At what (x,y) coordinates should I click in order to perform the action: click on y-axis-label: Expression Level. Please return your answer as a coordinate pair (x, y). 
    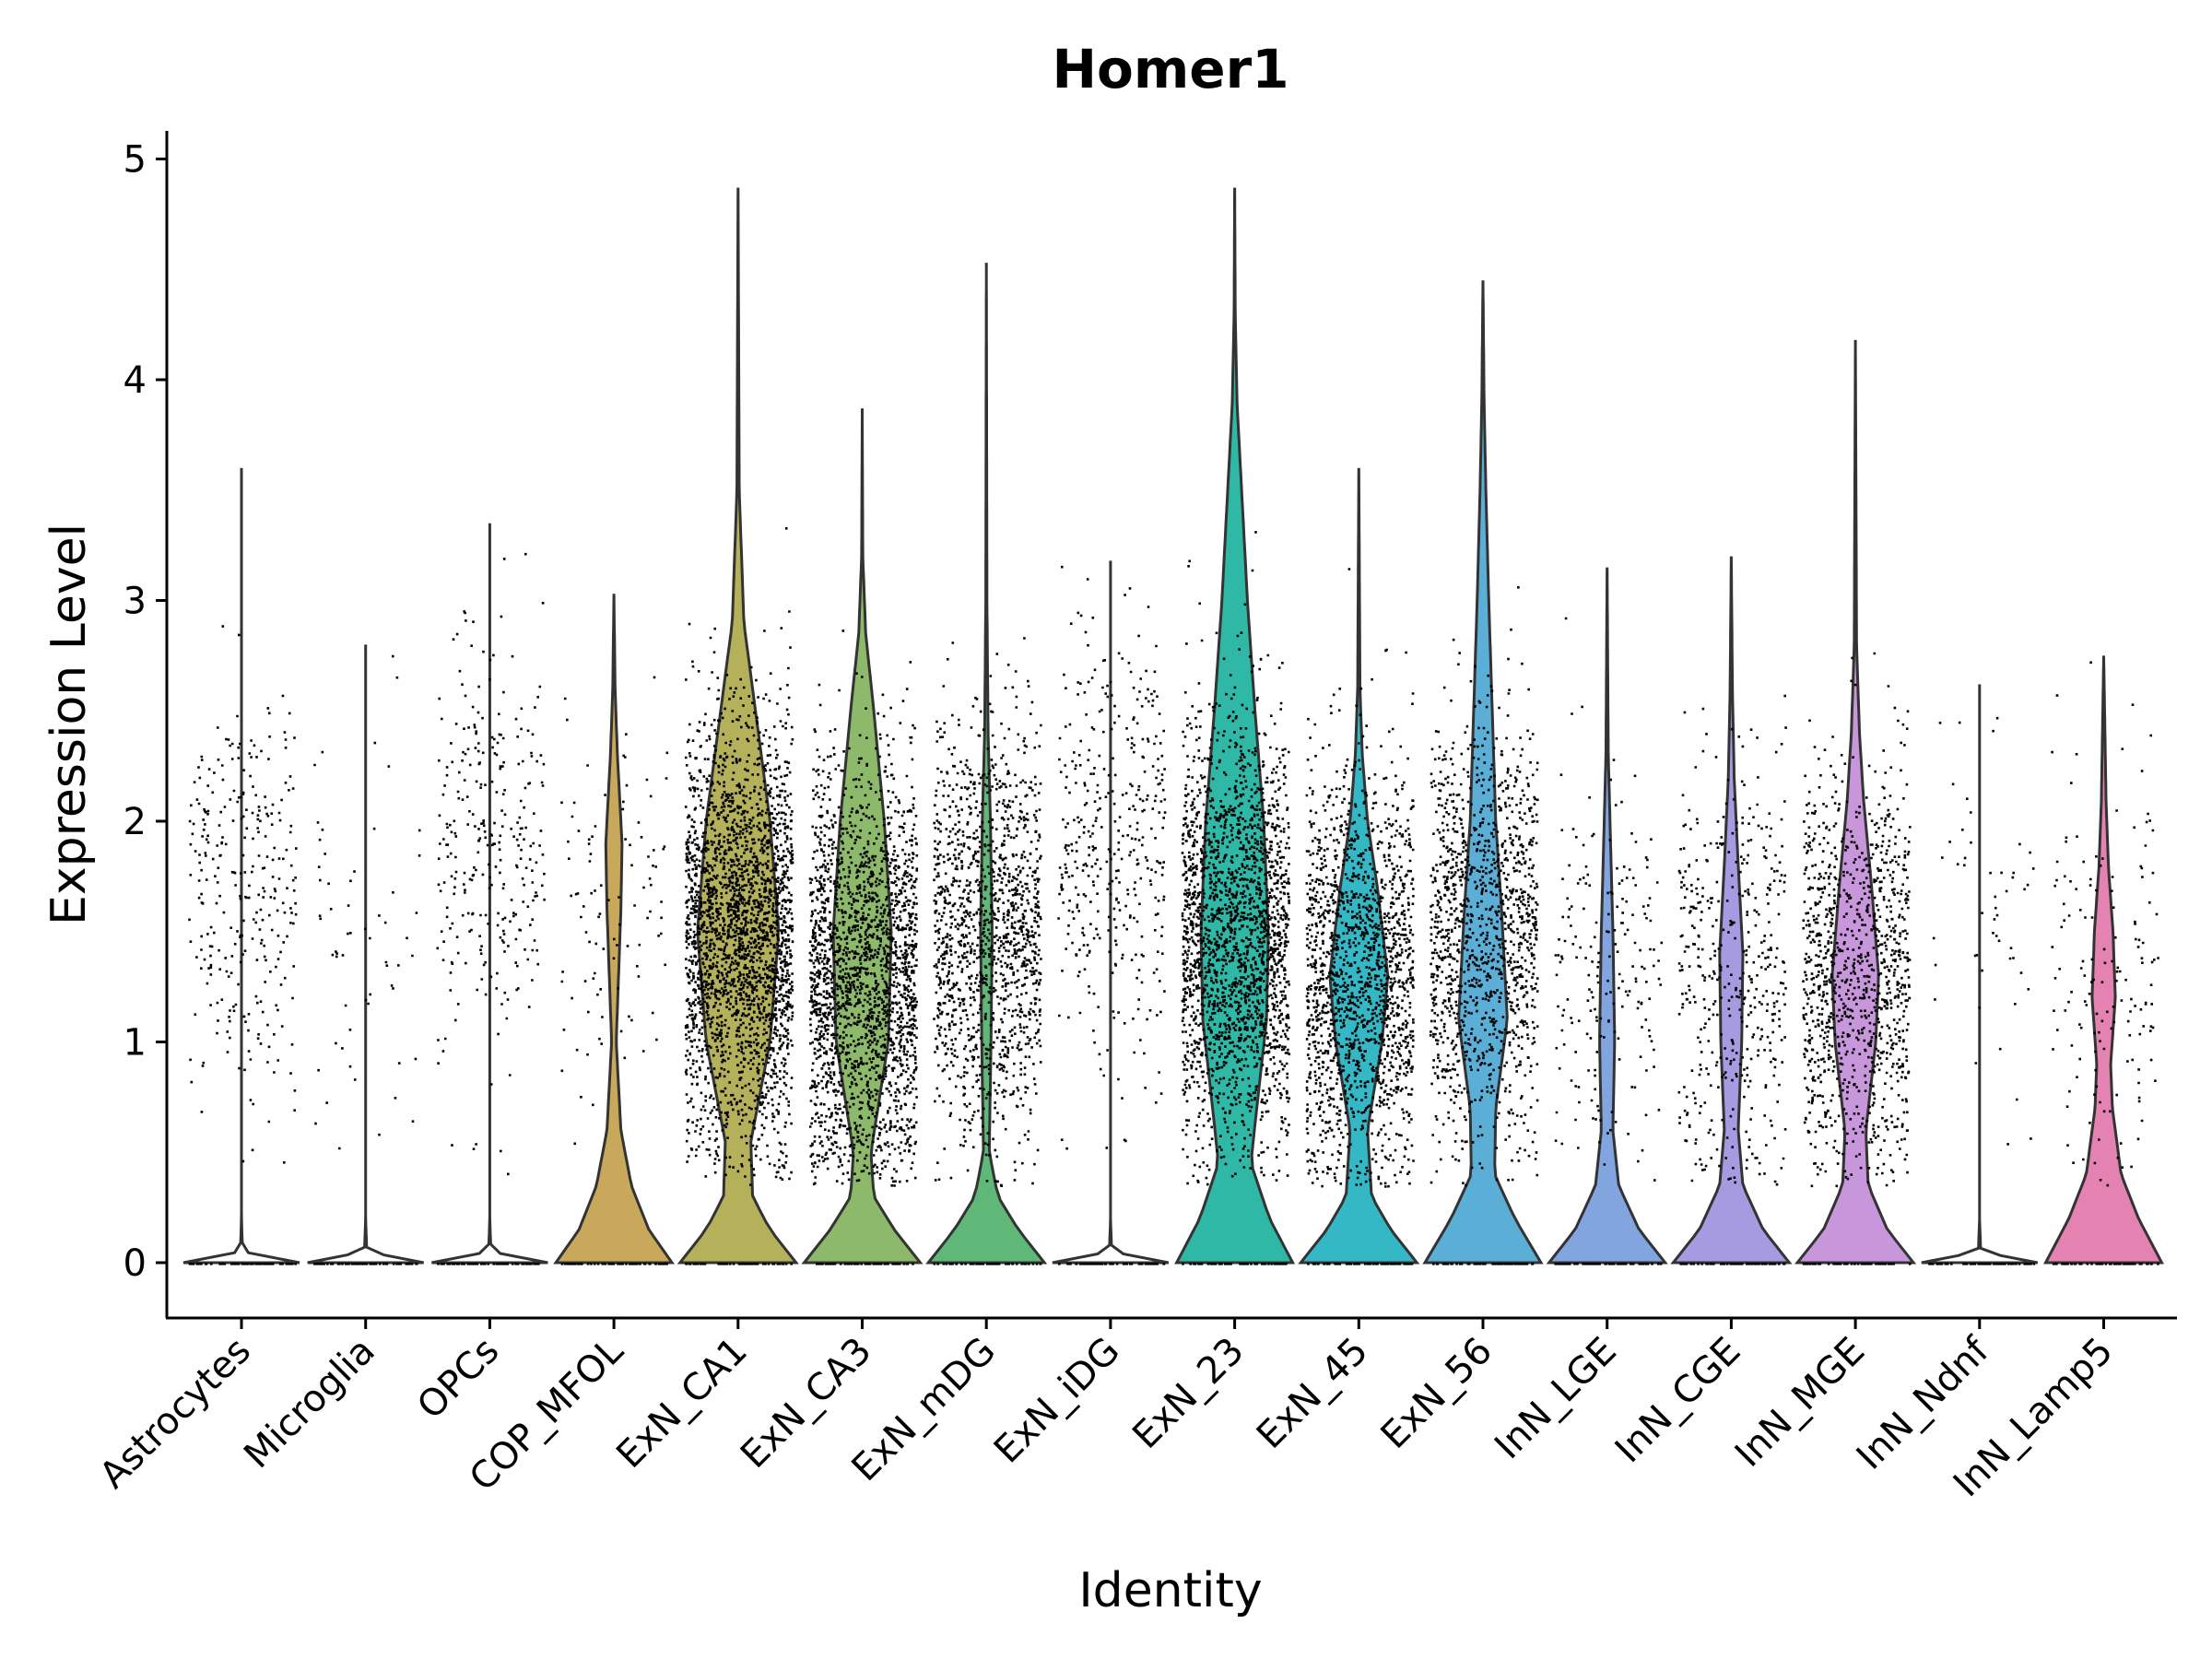
    Looking at the image, I should click on (69, 724).